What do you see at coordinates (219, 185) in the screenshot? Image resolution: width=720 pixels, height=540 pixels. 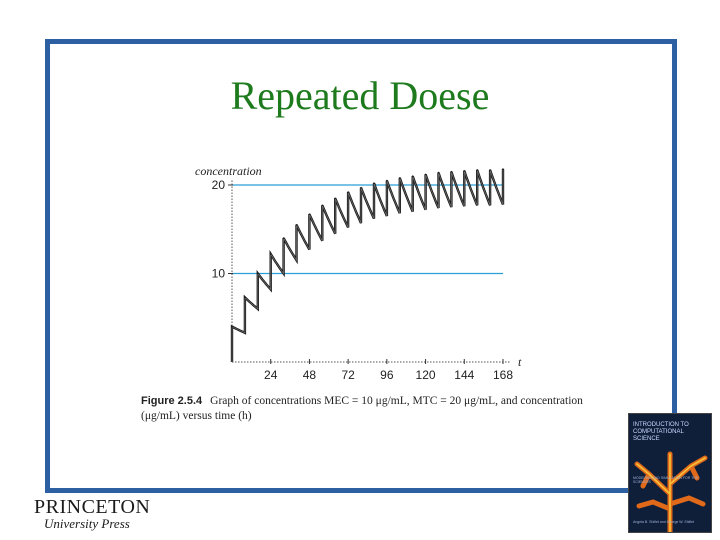 I see `y-tick-label-20: 20` at bounding box center [219, 185].